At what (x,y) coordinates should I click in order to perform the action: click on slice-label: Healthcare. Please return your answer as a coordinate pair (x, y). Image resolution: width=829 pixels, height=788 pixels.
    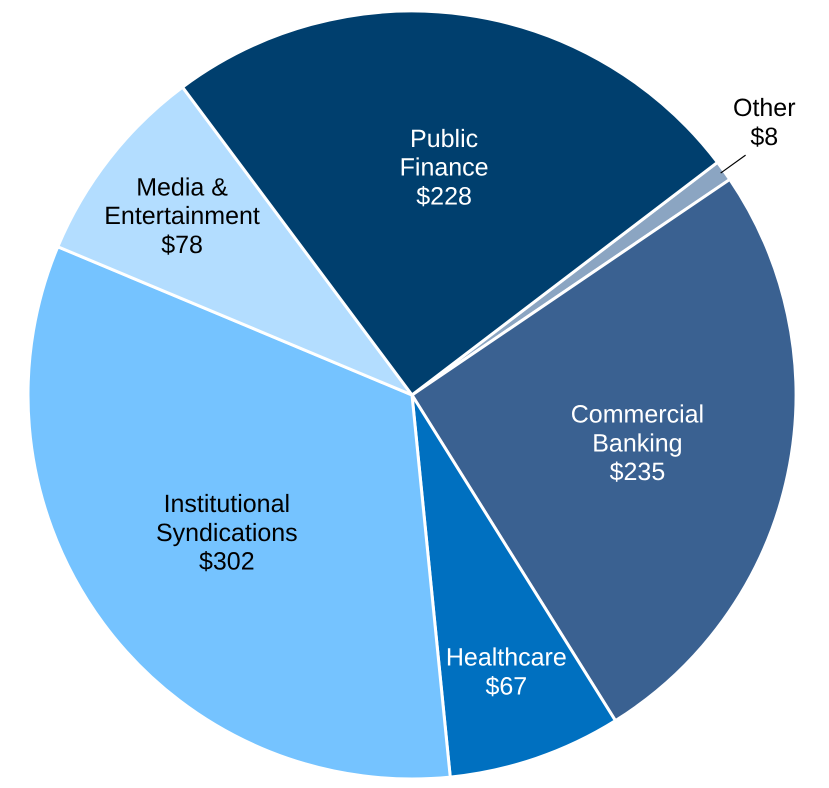
    Looking at the image, I should click on (506, 658).